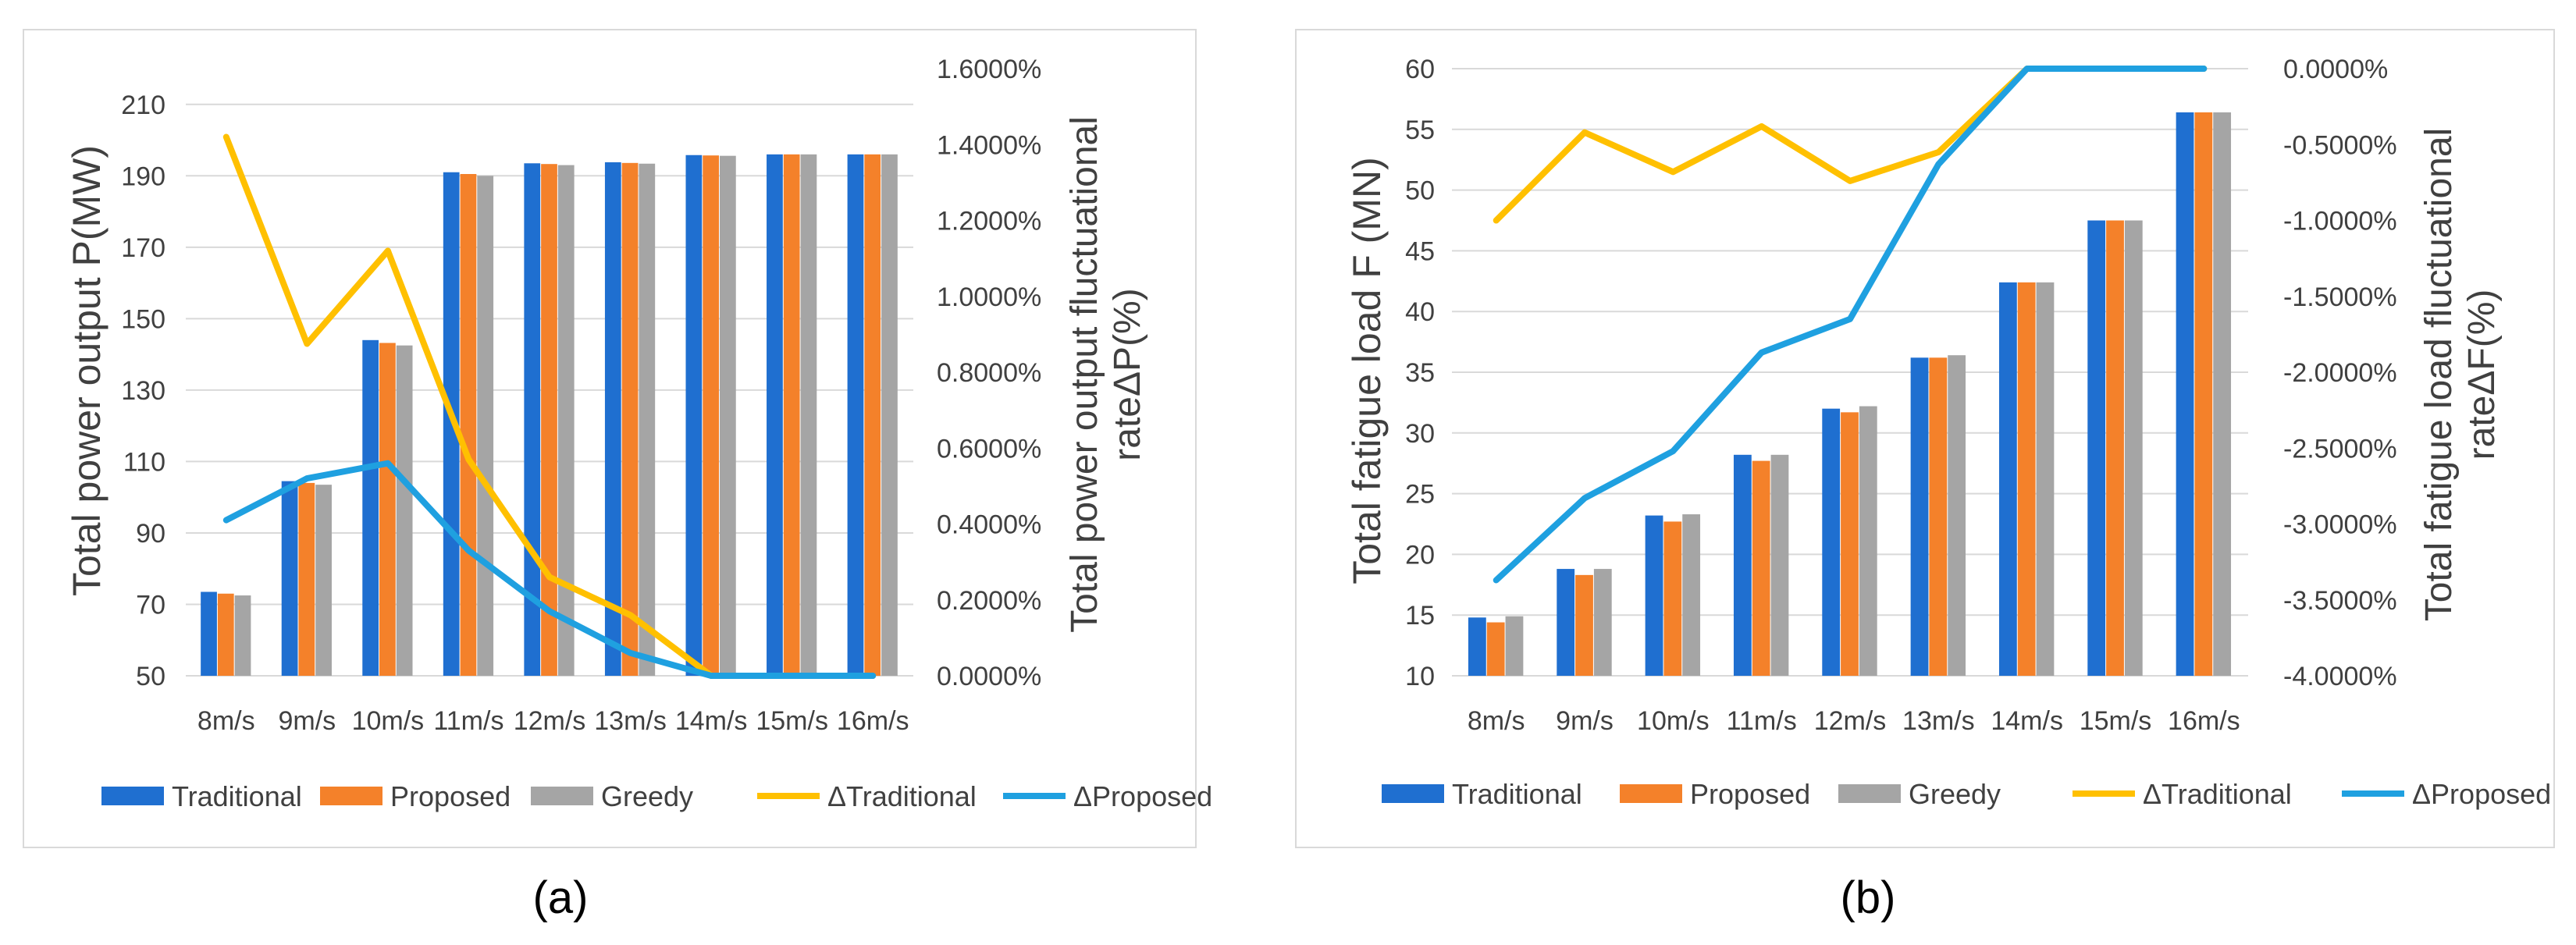  What do you see at coordinates (1084, 374) in the screenshot?
I see `panel-a-y2-axis-label-line1: Total power output fluctuational` at bounding box center [1084, 374].